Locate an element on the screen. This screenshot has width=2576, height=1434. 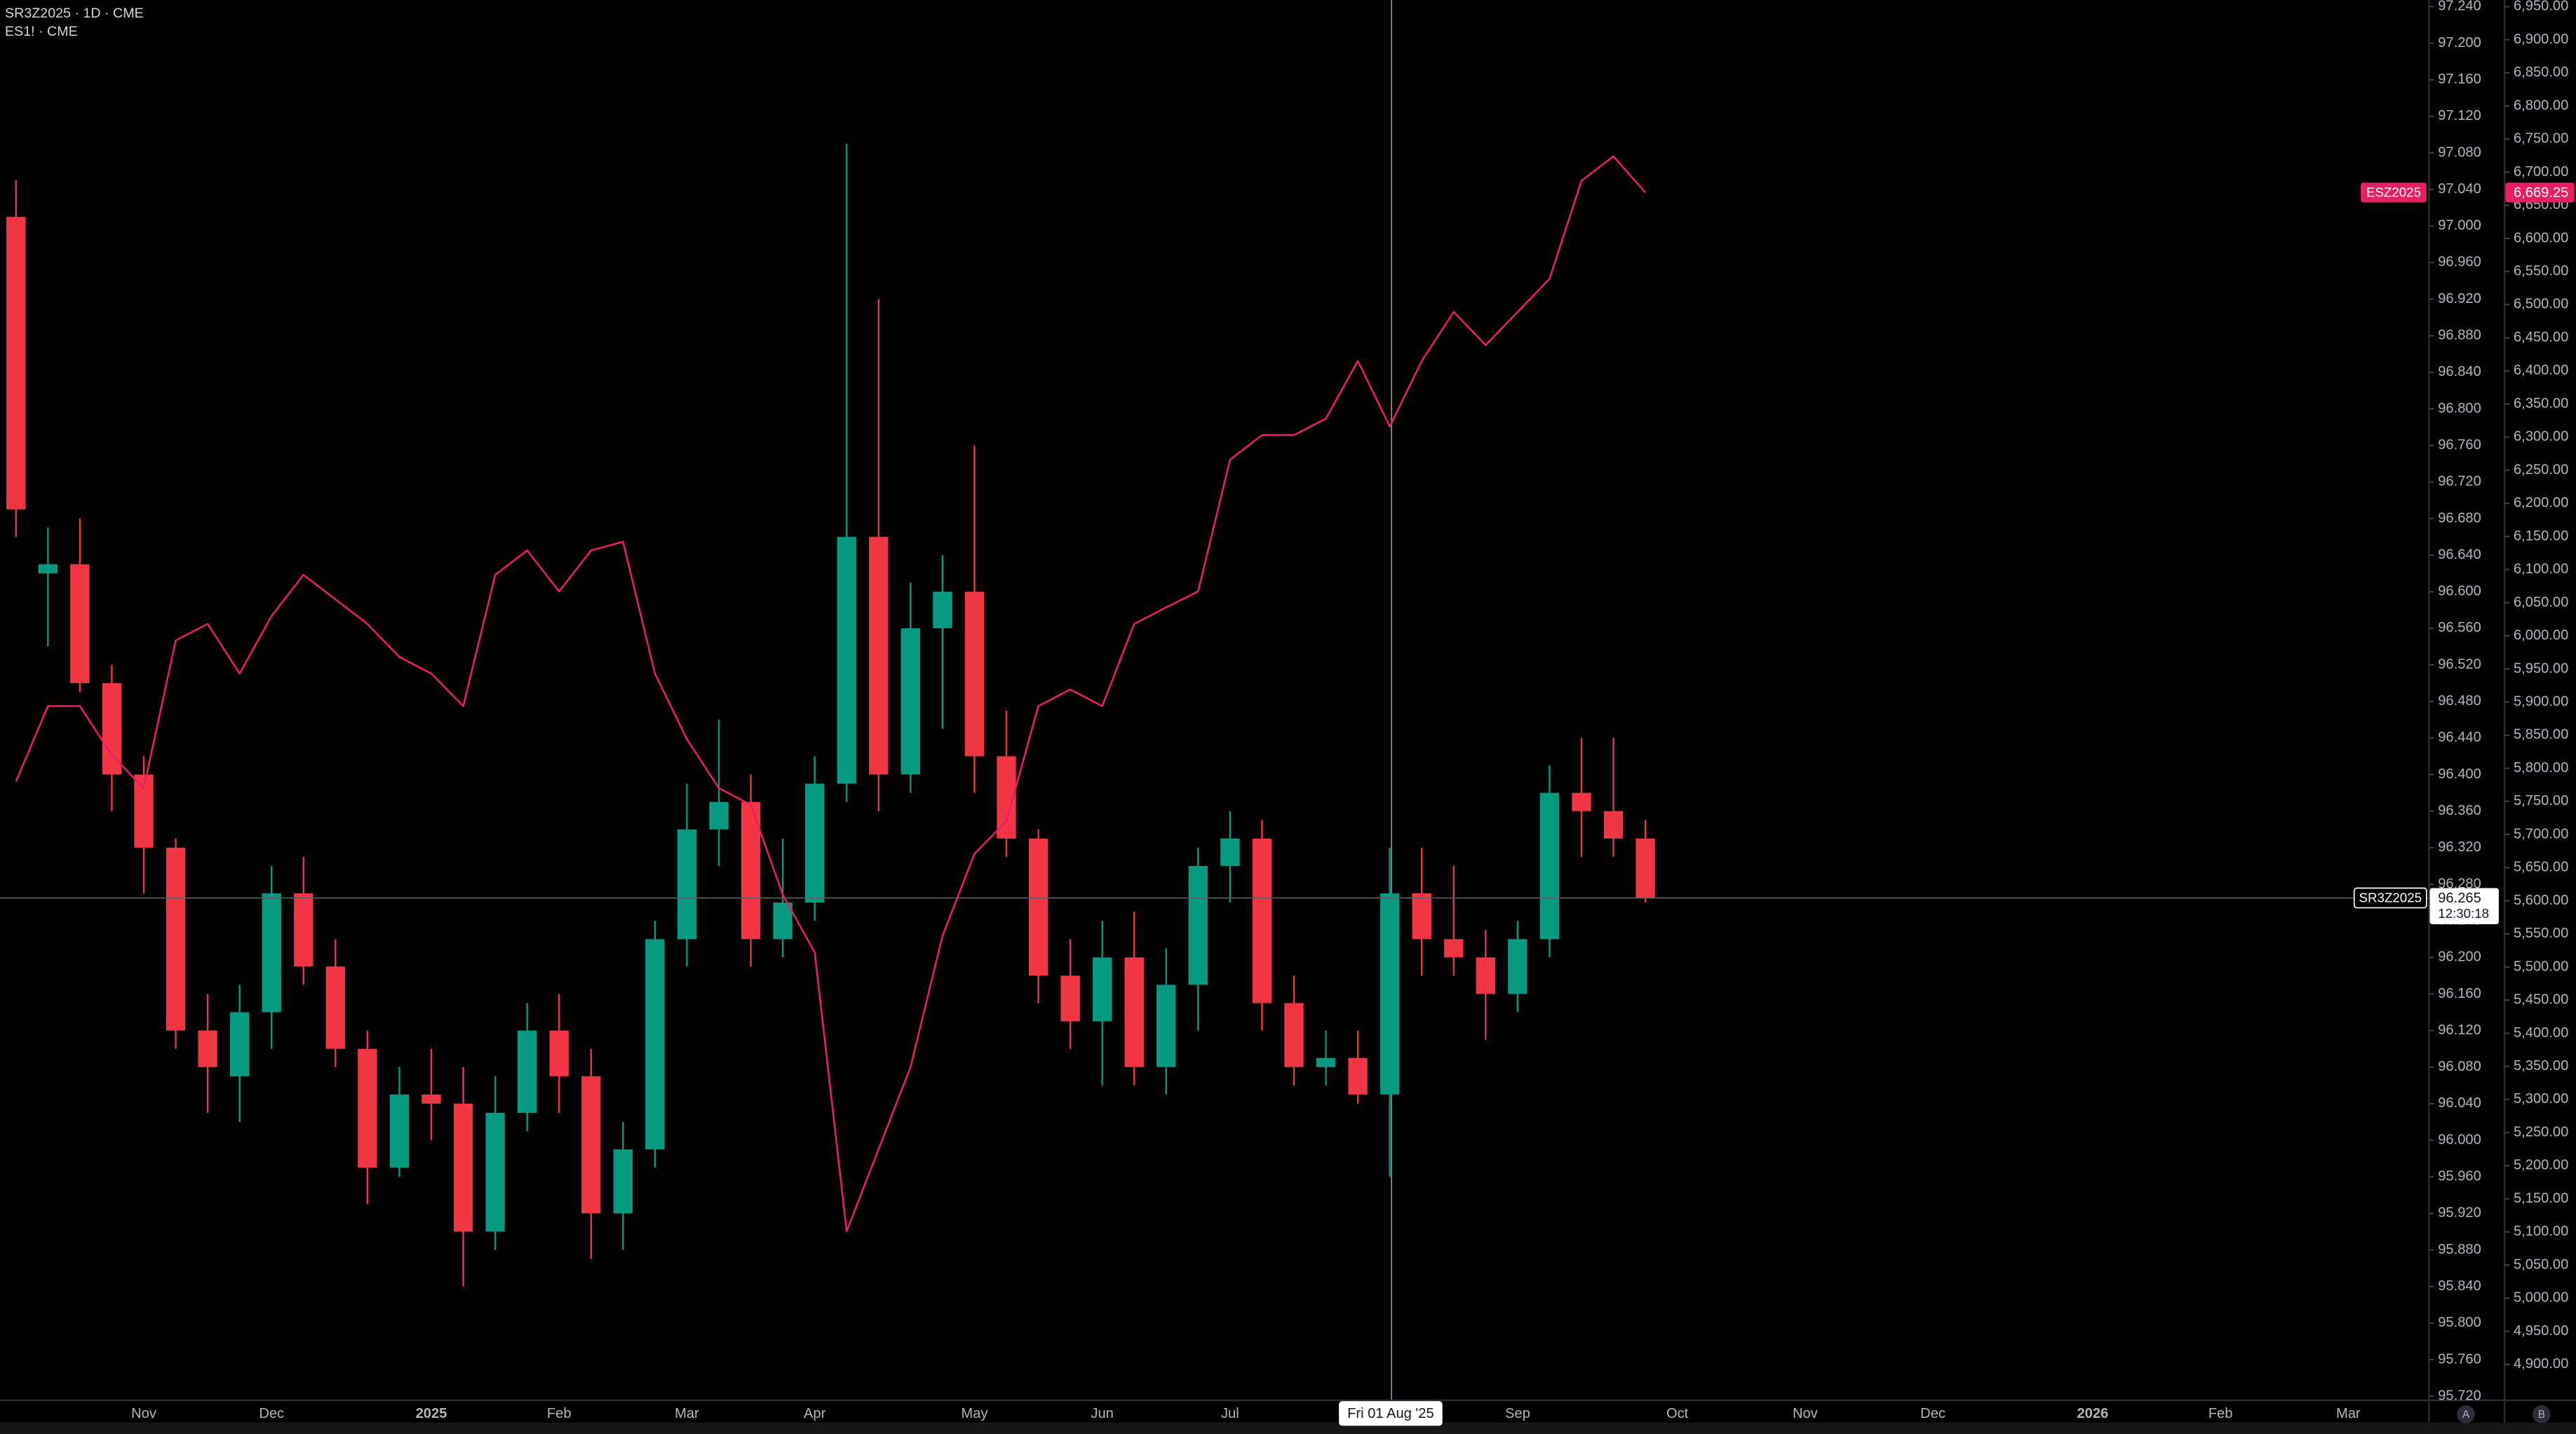
y2-tick-label: 6,800.00 is located at coordinates (2541, 105).